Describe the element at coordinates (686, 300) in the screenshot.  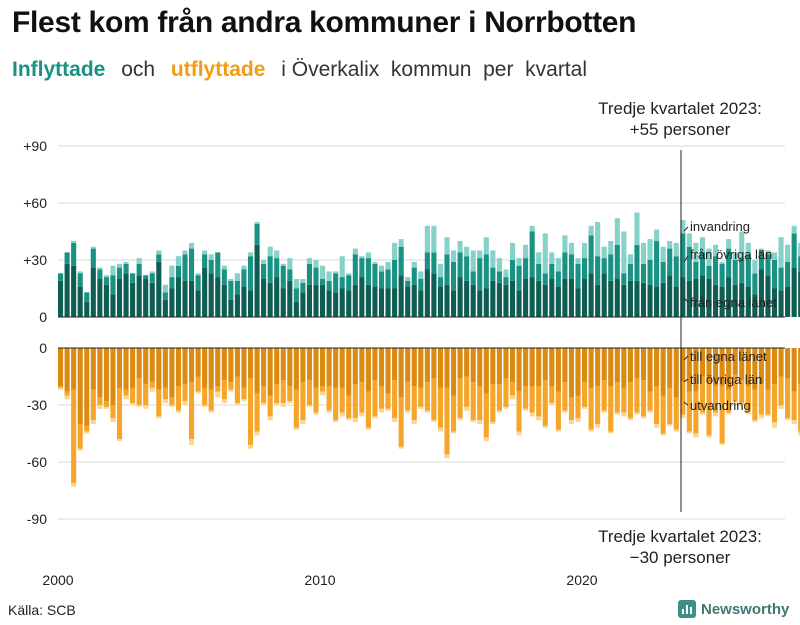
I see `legend-tick-fran-egna-lanet` at that location.